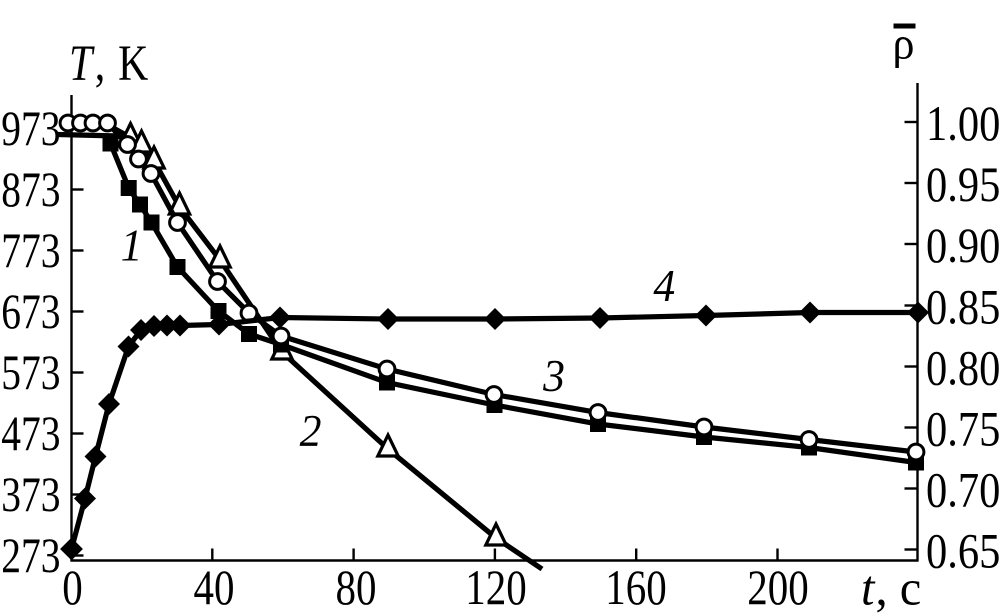 This screenshot has height=615, width=1004. What do you see at coordinates (72, 587) in the screenshot?
I see `svg-text: 0` at bounding box center [72, 587].